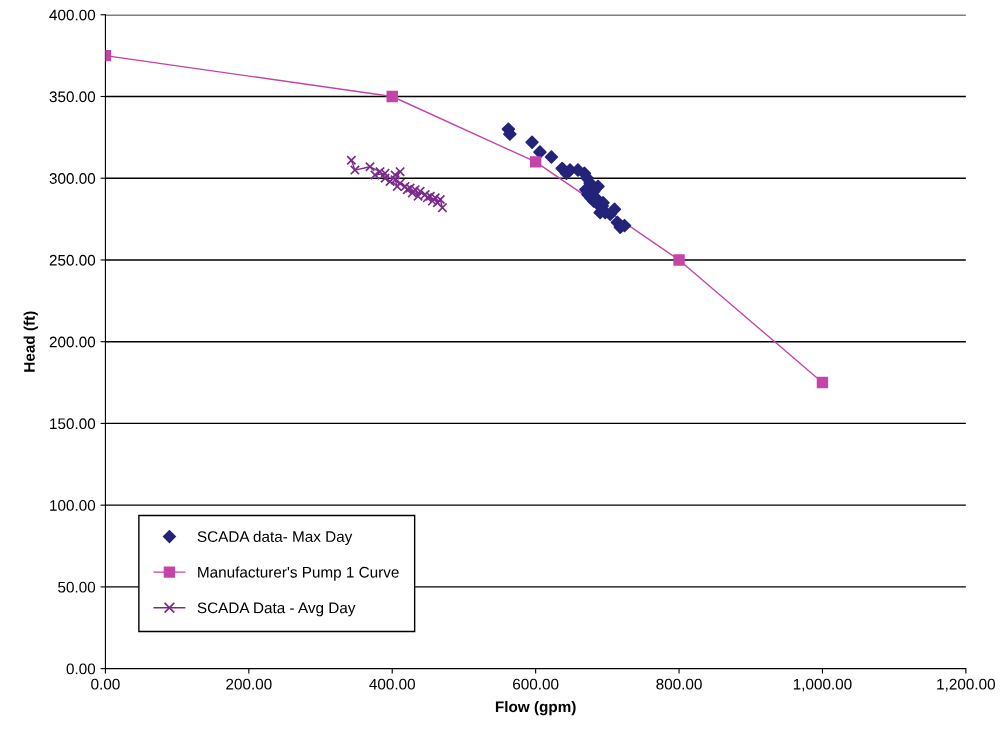  Describe the element at coordinates (73, 424) in the screenshot. I see `y-tick-label: 150.00` at that location.